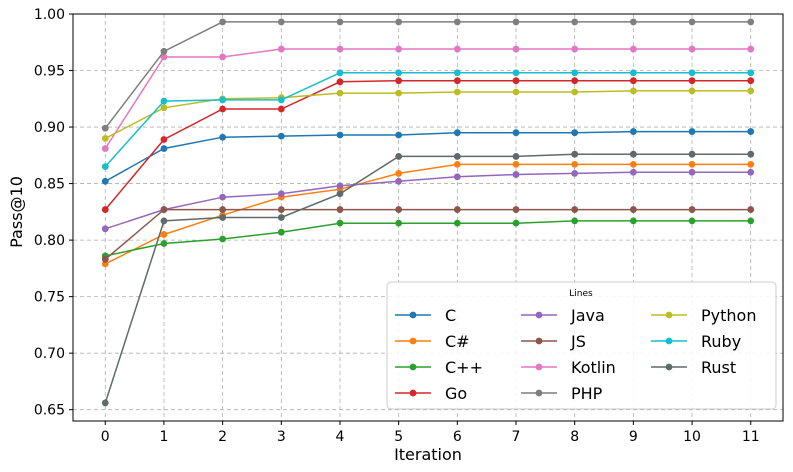 The height and width of the screenshot is (472, 793). What do you see at coordinates (49, 72) in the screenshot?
I see `y-tick-label: 0.95` at bounding box center [49, 72].